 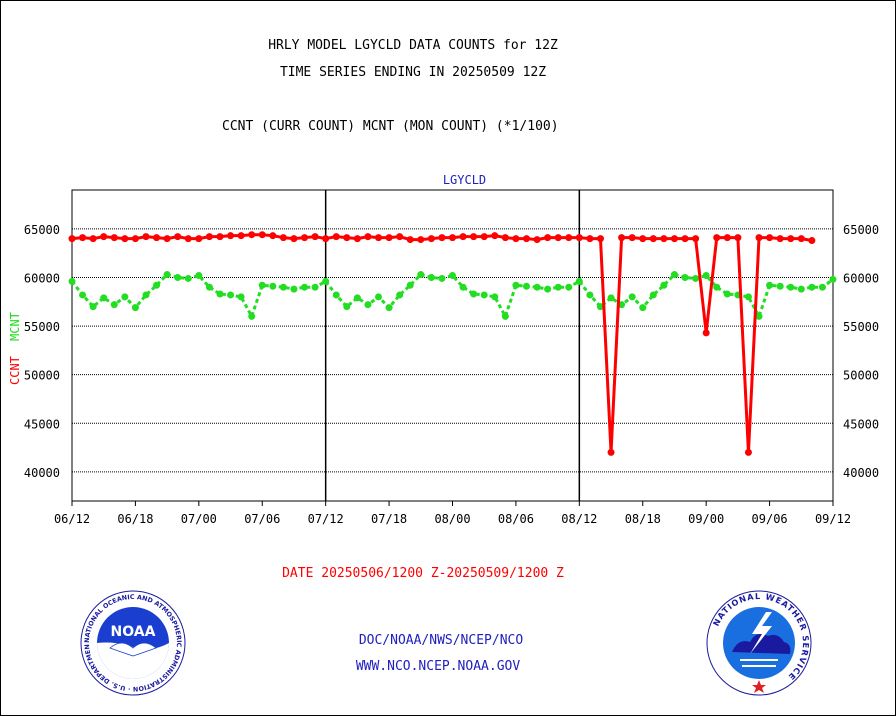 What do you see at coordinates (861, 230) in the screenshot?
I see `y-tick-label-right: 65000` at bounding box center [861, 230].